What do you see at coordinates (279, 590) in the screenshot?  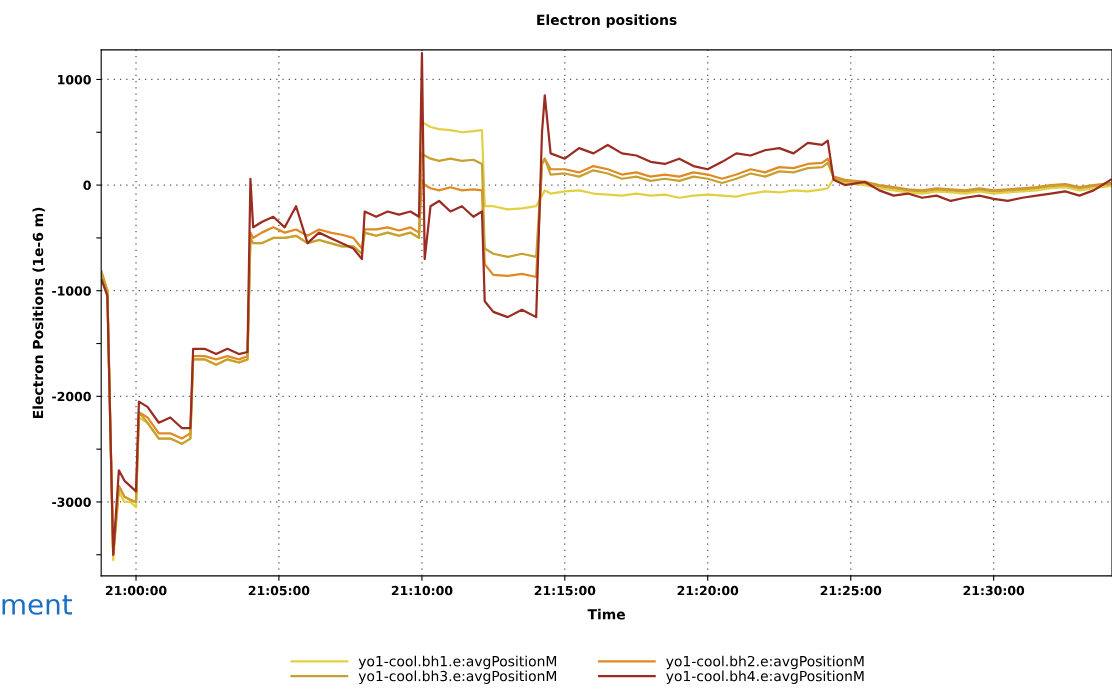 I see `x-tick-label: 21:05:00` at bounding box center [279, 590].